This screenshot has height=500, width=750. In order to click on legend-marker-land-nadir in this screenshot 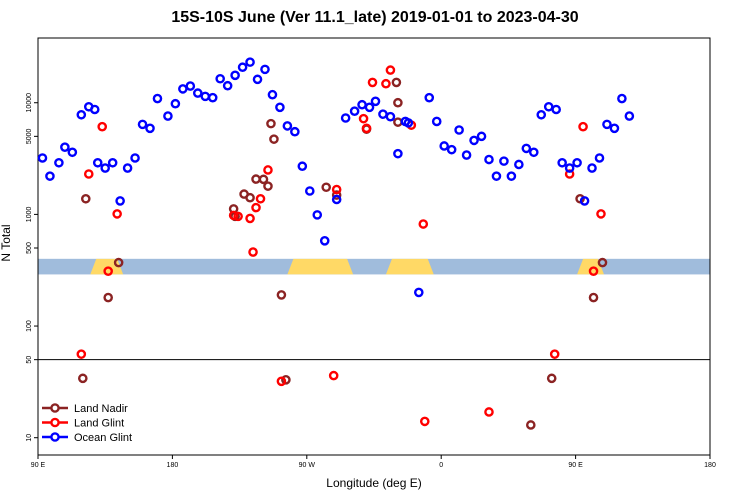, I will do `click(55, 408)`.